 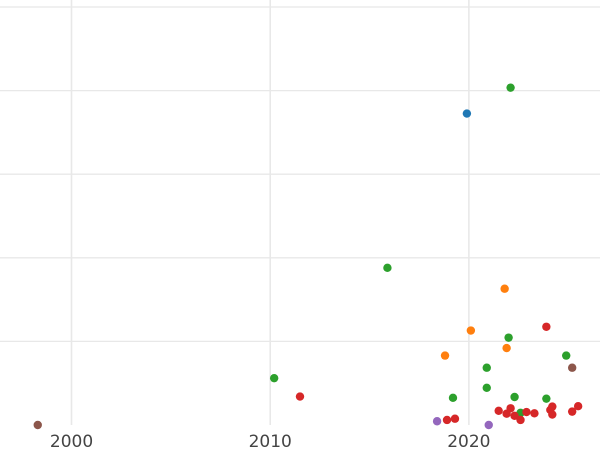 I want to click on x-tick-label-2010: 2010, so click(x=270, y=441).